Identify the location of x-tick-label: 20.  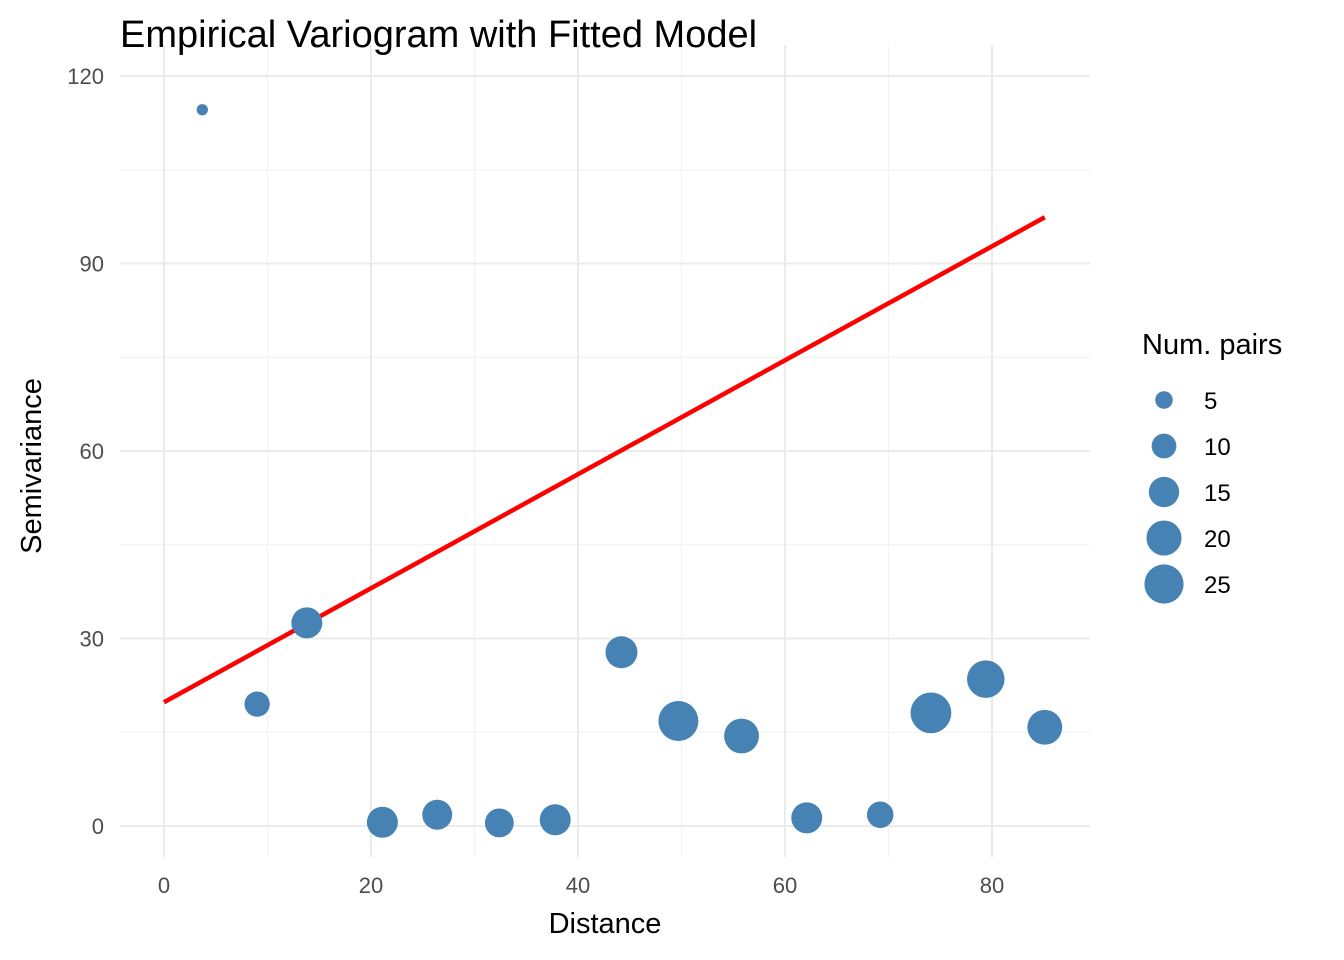
(371, 885).